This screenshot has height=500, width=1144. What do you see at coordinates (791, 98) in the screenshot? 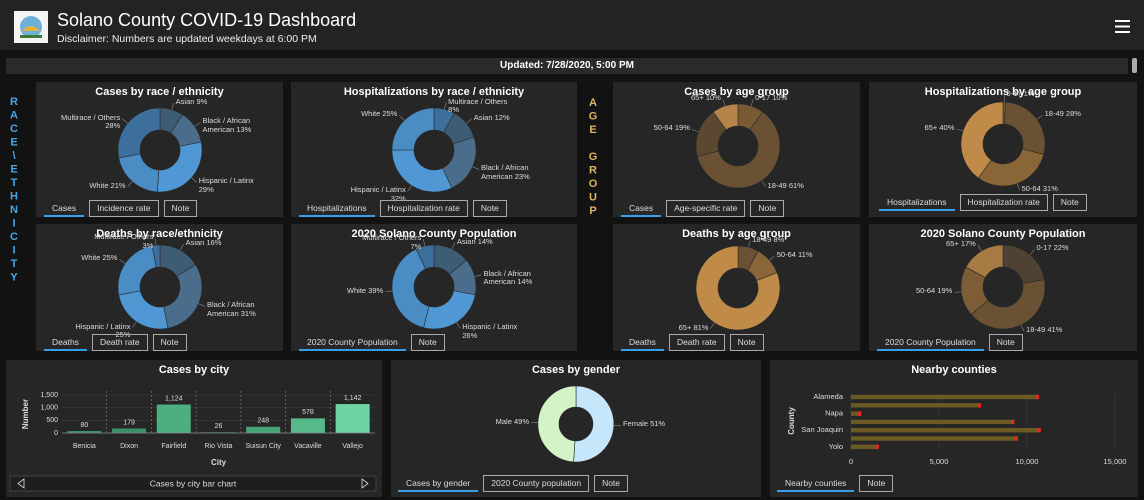
I see `slice-label: 0-17 10%` at bounding box center [791, 98].